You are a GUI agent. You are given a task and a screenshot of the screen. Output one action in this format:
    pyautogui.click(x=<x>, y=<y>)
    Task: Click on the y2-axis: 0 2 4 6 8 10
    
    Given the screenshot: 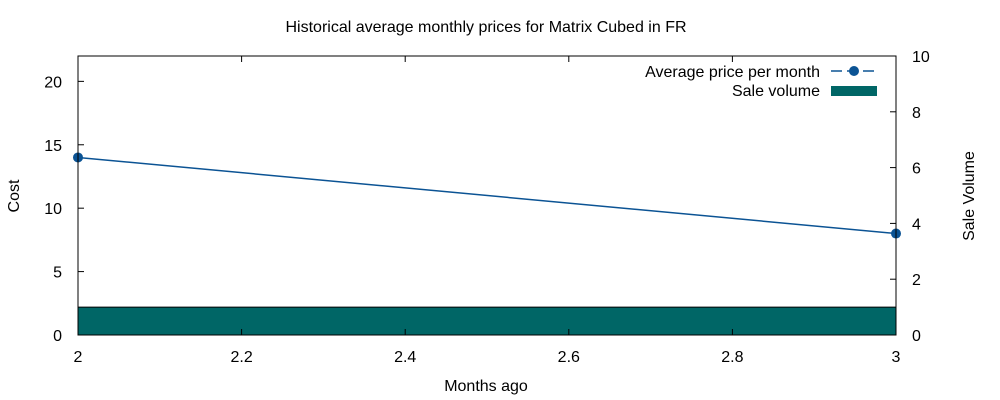 What is the action you would take?
    pyautogui.click(x=910, y=197)
    